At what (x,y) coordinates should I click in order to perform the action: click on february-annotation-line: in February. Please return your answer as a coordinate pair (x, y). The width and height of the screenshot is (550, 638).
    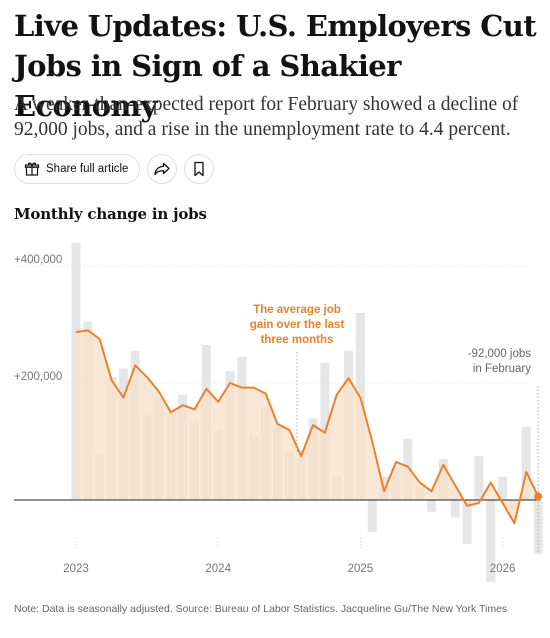
    Looking at the image, I should click on (502, 369).